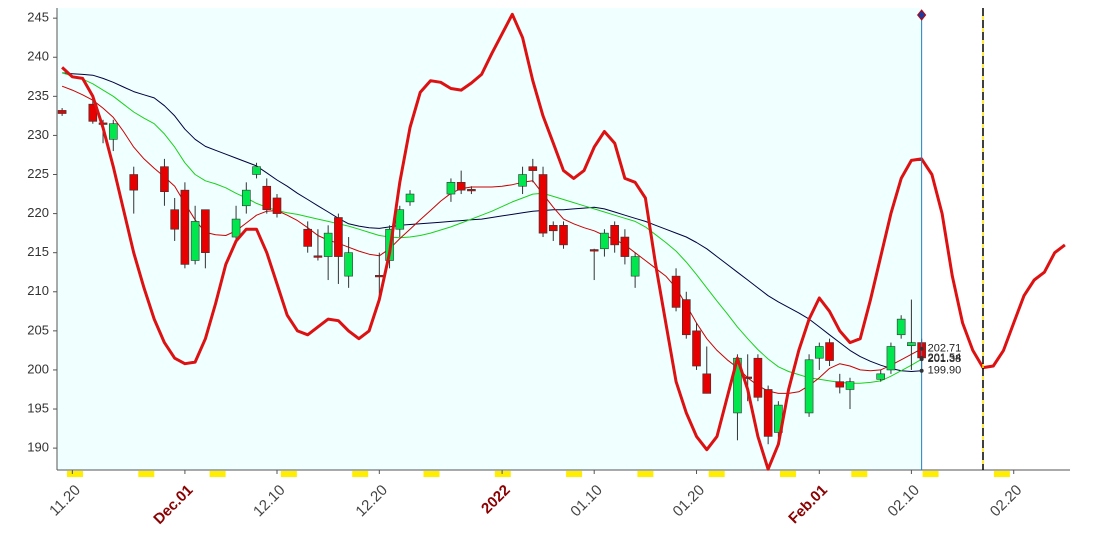 This screenshot has width=1101, height=548. What do you see at coordinates (38, 173) in the screenshot?
I see `y-tick-label: 225` at bounding box center [38, 173].